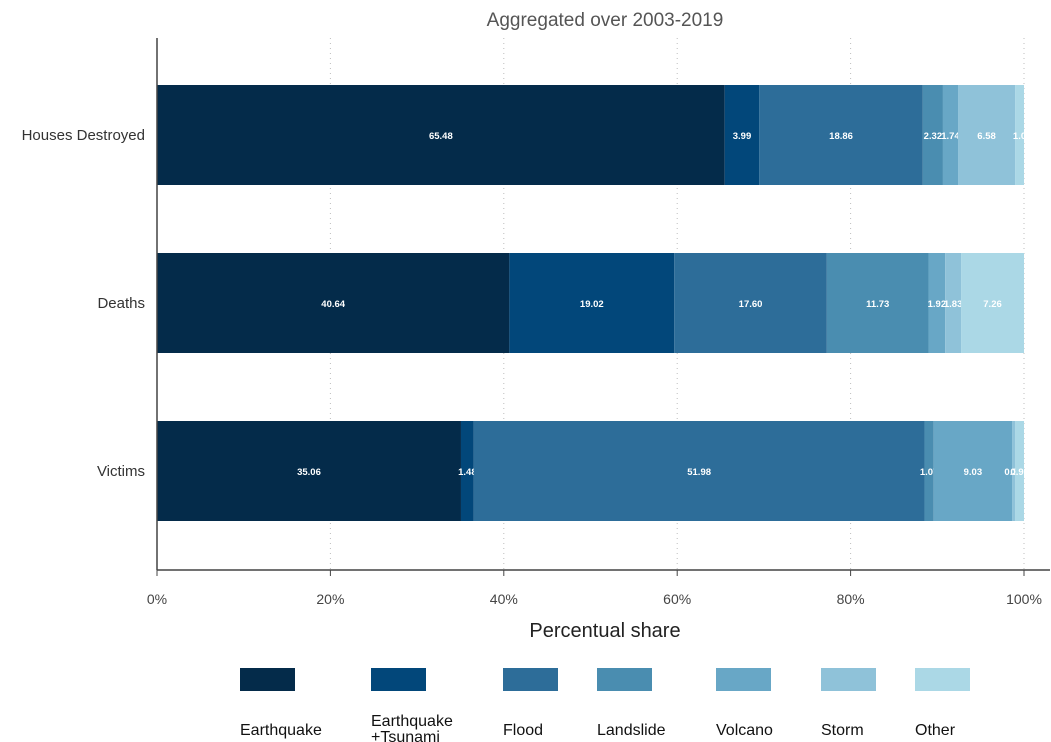 The image size is (1051, 742). I want to click on x-axis-label: Percentual share, so click(604, 631).